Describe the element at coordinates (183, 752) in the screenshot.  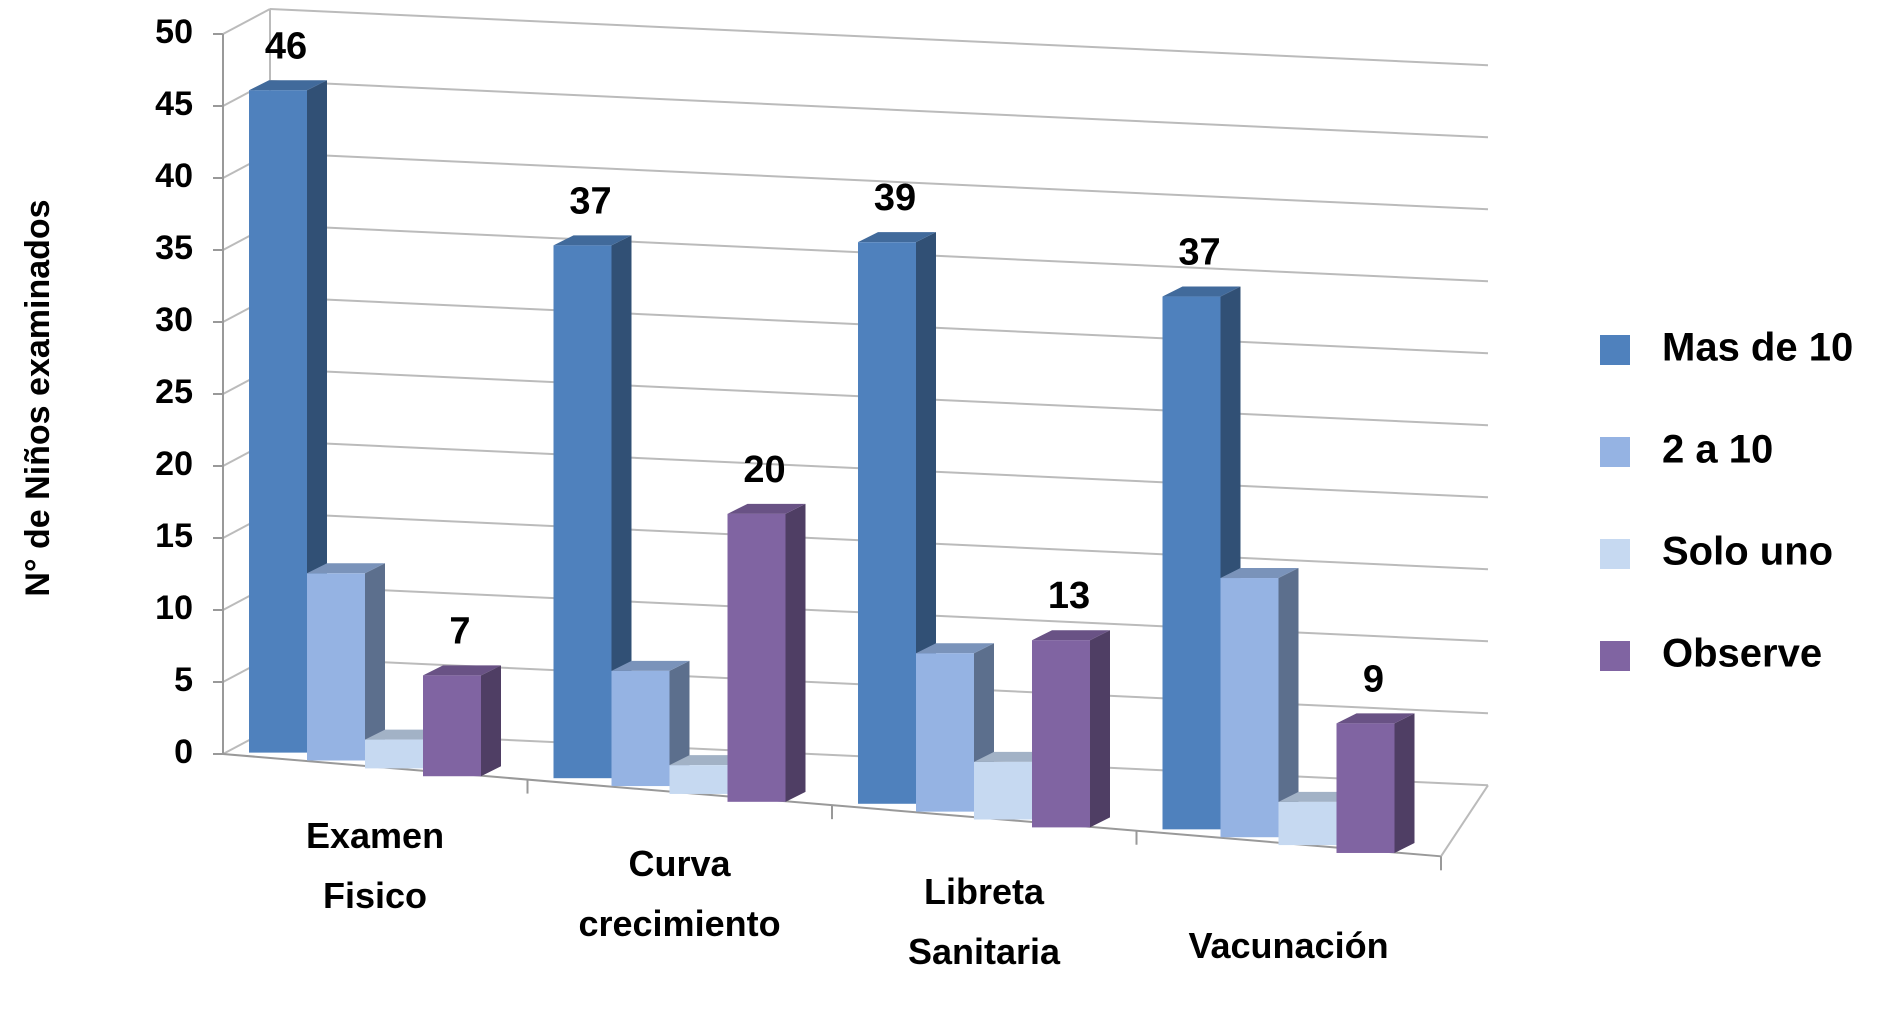
I see `y-tick-label: 0` at that location.